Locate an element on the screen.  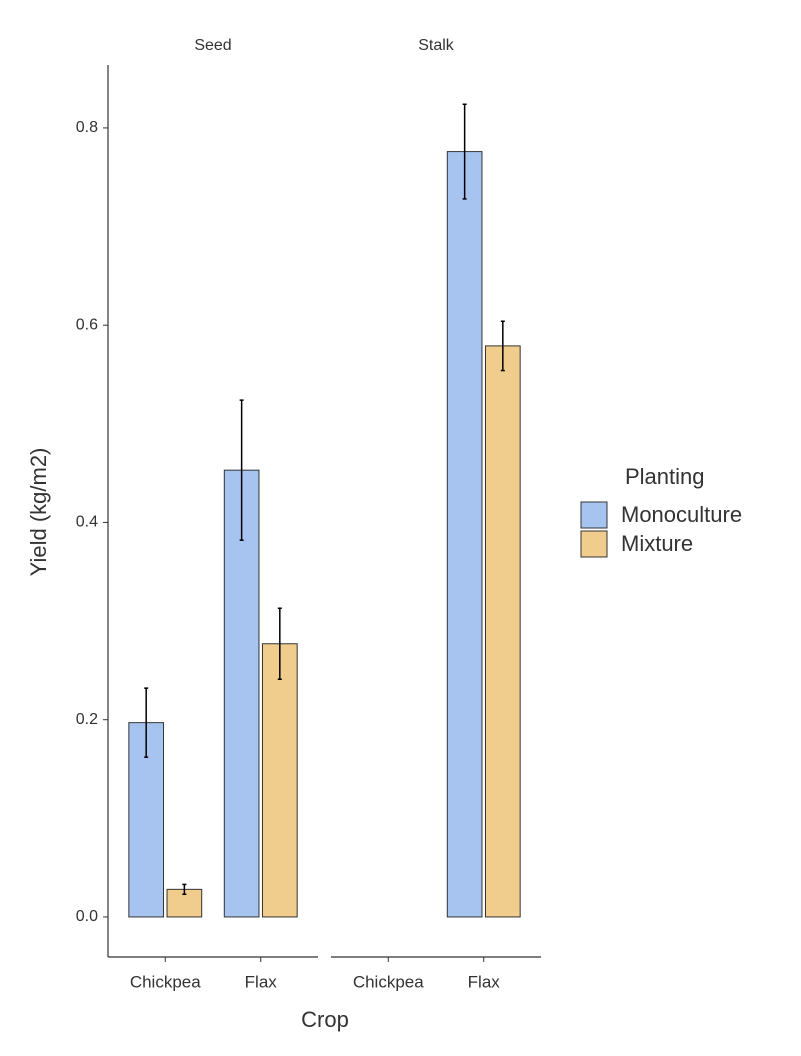
legend-label: Monoculture is located at coordinates (681, 514).